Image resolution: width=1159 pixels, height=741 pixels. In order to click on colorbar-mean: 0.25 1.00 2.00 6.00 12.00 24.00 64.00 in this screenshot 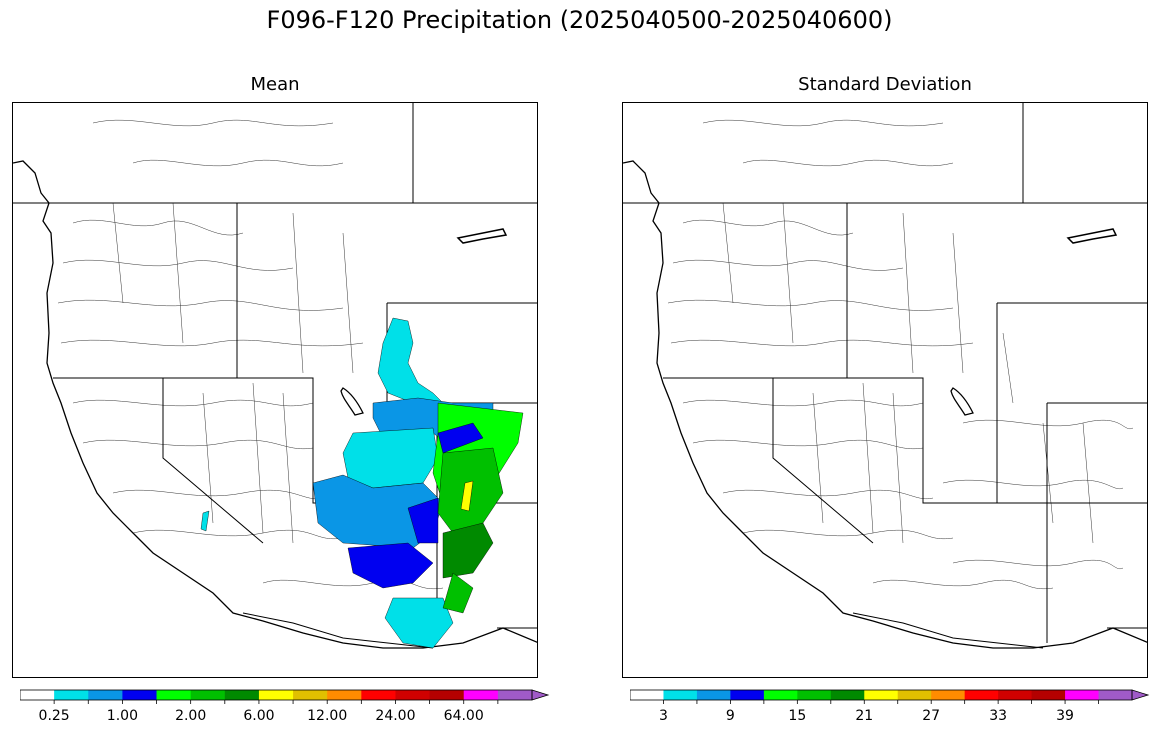, I will do `click(284, 708)`.